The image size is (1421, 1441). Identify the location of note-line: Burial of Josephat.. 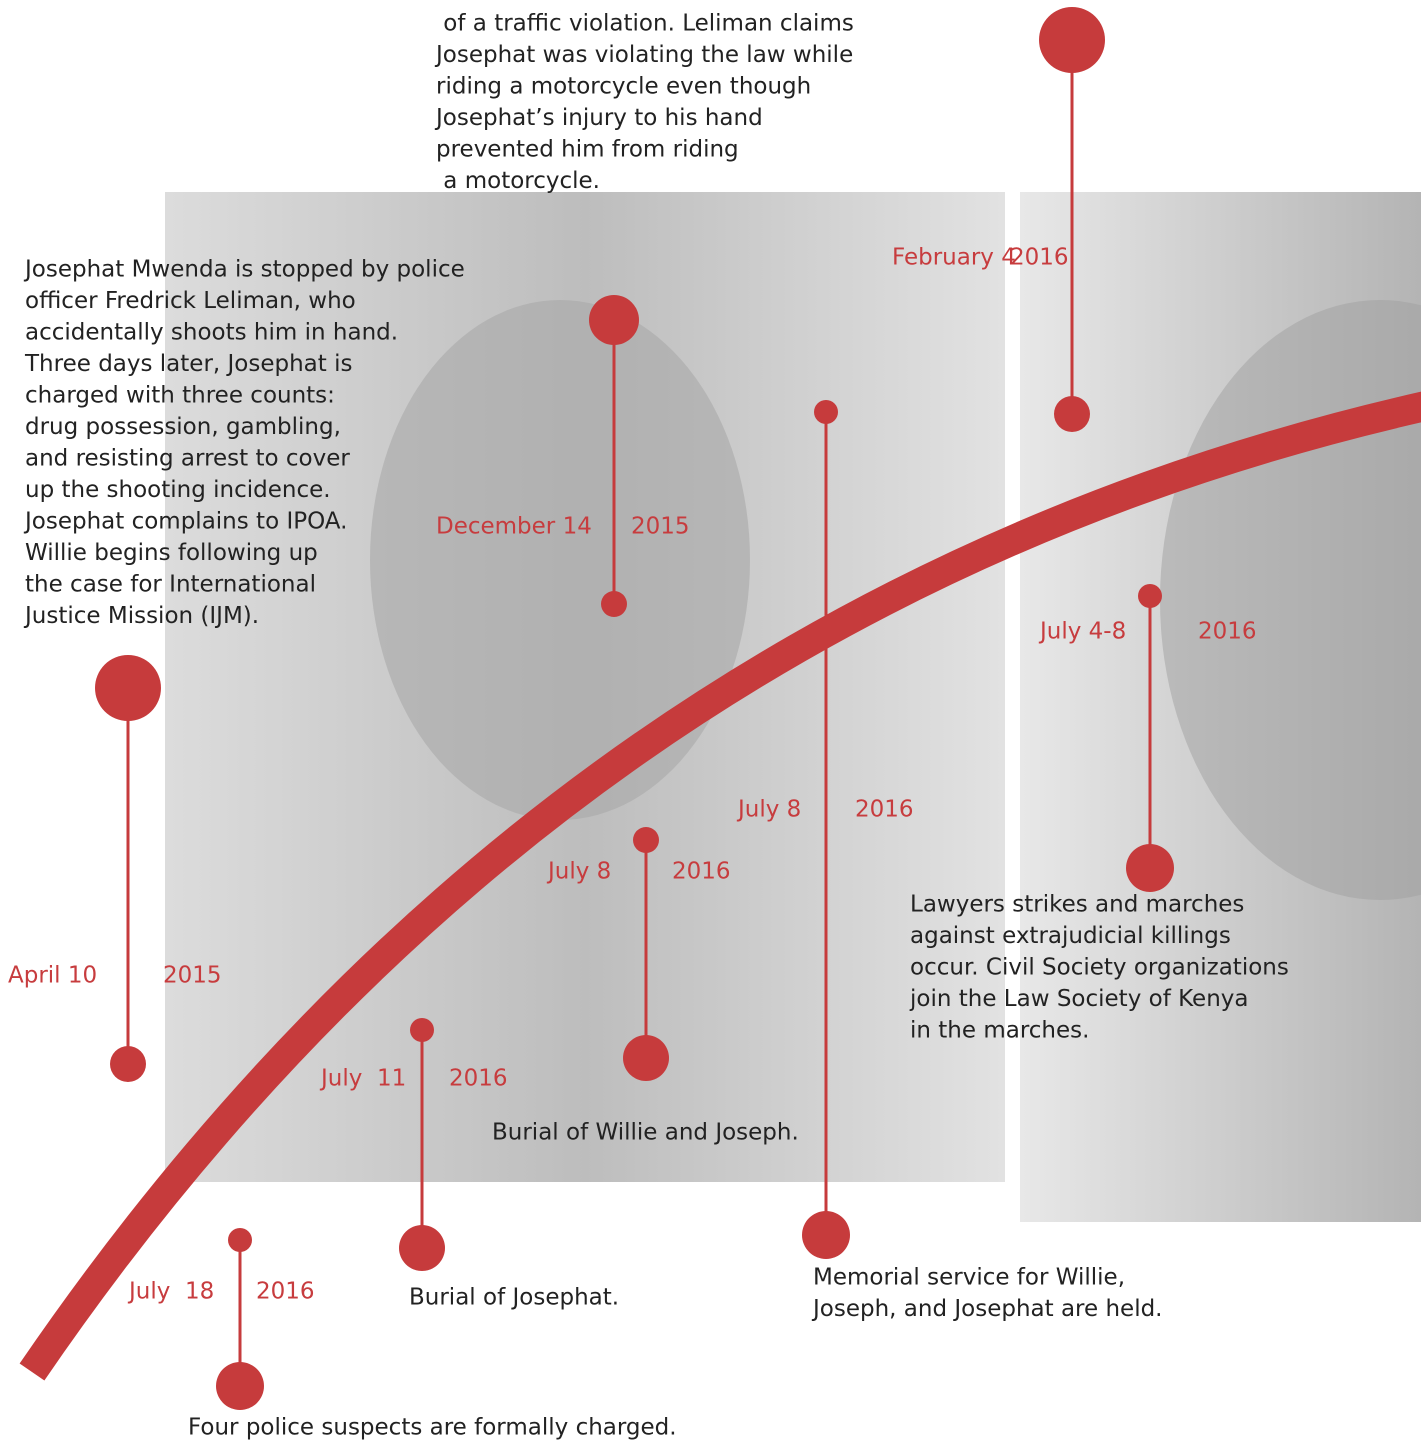
(514, 1298).